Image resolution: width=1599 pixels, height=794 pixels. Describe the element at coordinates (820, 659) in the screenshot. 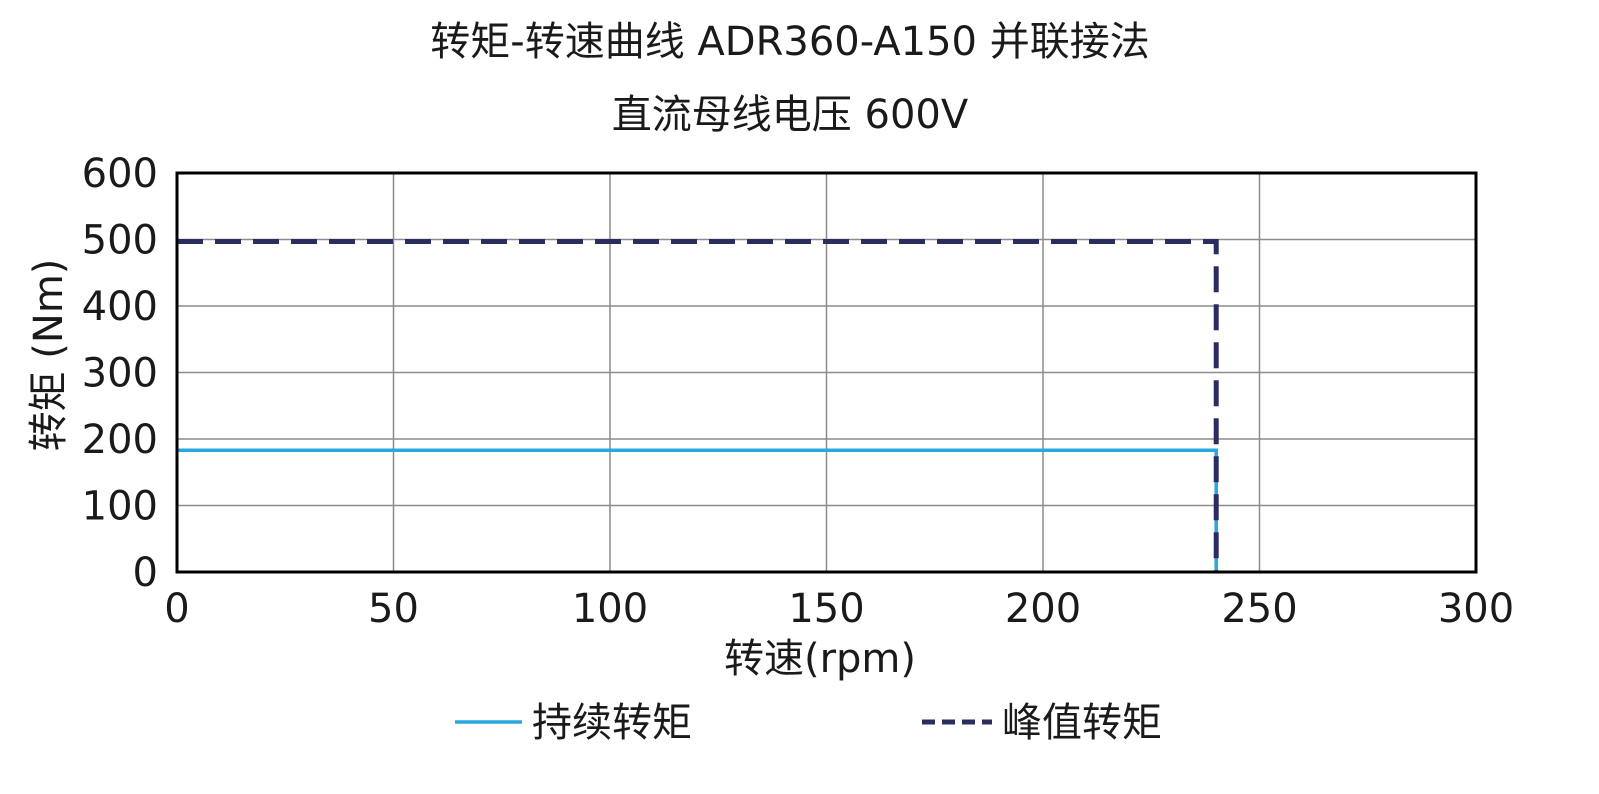

I see `x-axis-label: 转速(rpm)` at that location.